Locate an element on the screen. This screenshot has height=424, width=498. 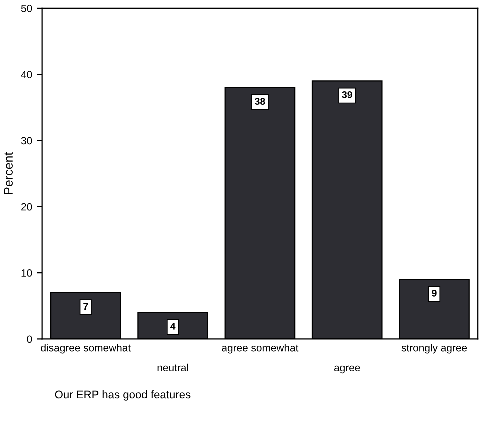
data-label: 4 is located at coordinates (173, 326).